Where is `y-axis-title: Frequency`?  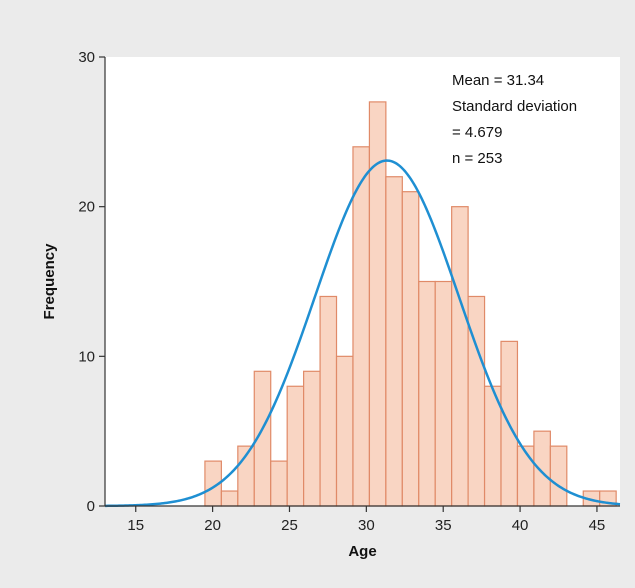
y-axis-title: Frequency is located at coordinates (49, 281).